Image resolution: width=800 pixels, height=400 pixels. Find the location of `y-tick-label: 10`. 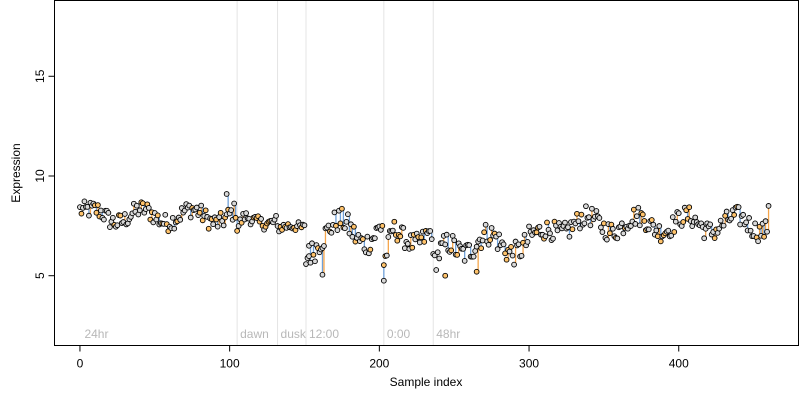

y-tick-label: 10 is located at coordinates (40, 176).